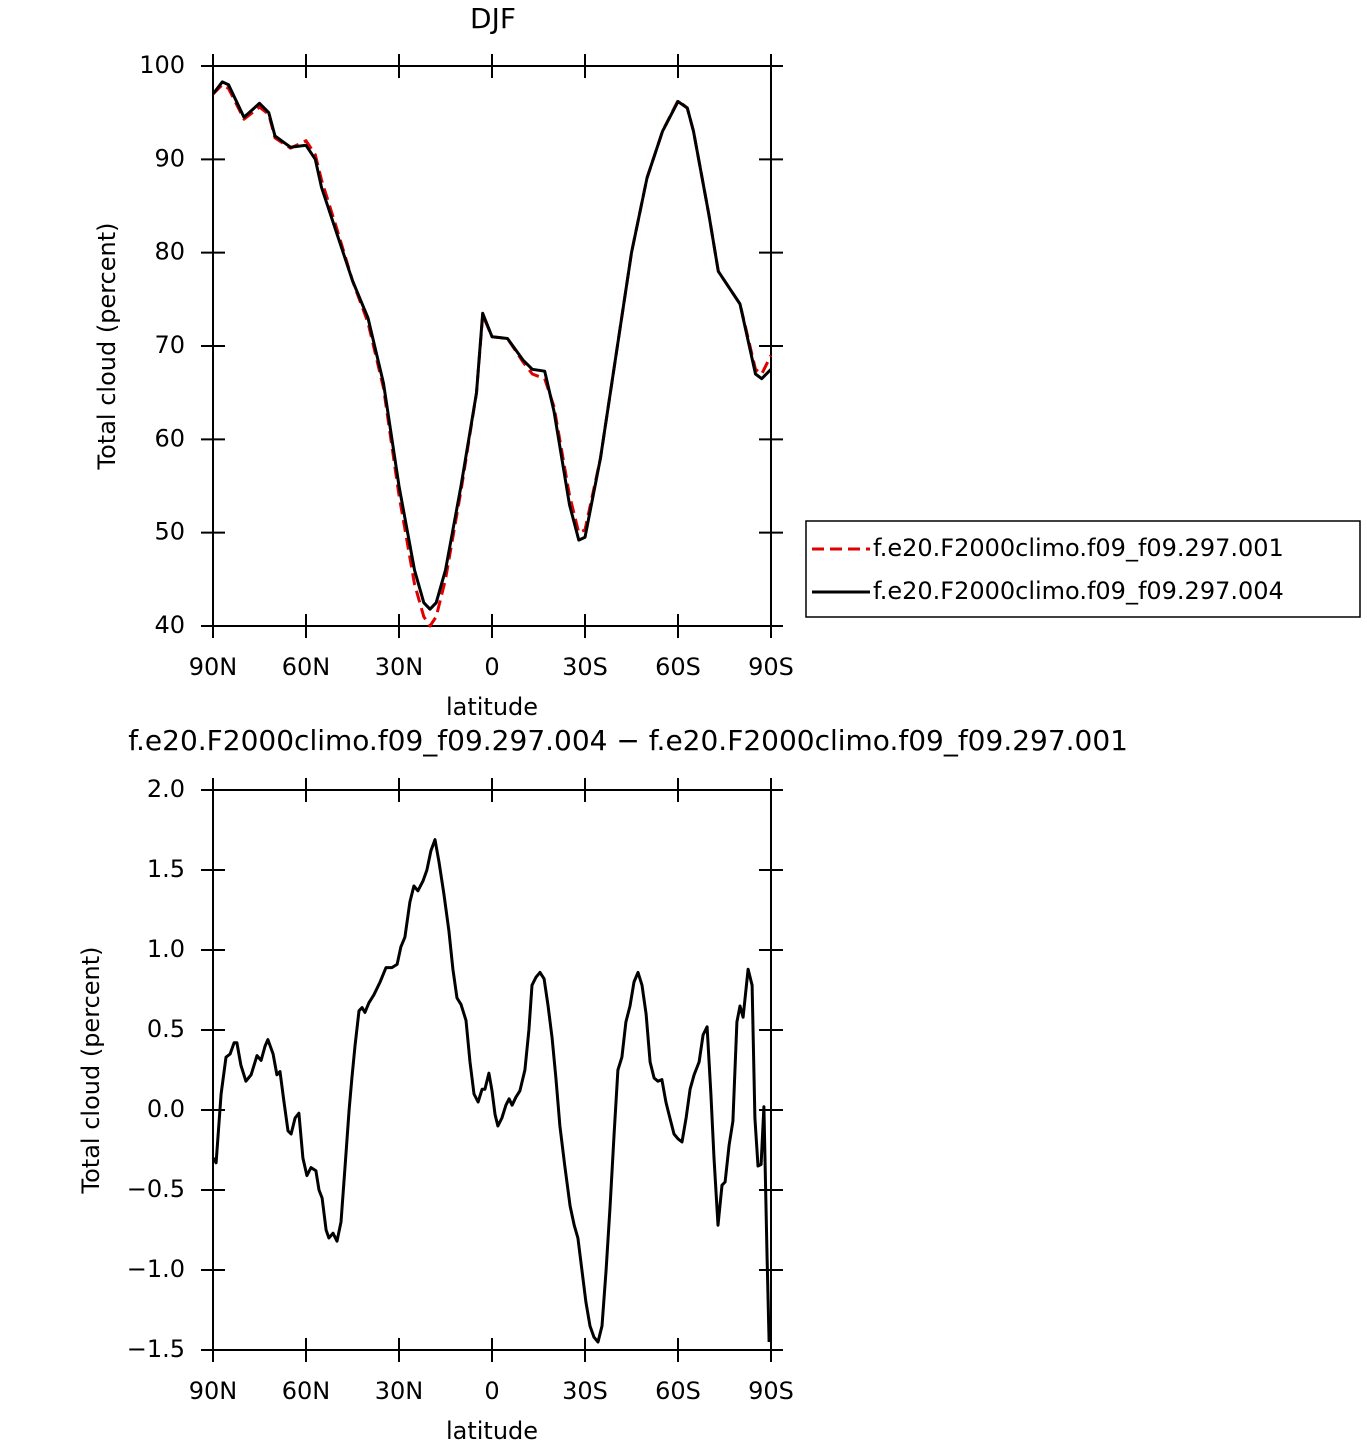  I want to click on y-tick-label: 100, so click(162, 65).